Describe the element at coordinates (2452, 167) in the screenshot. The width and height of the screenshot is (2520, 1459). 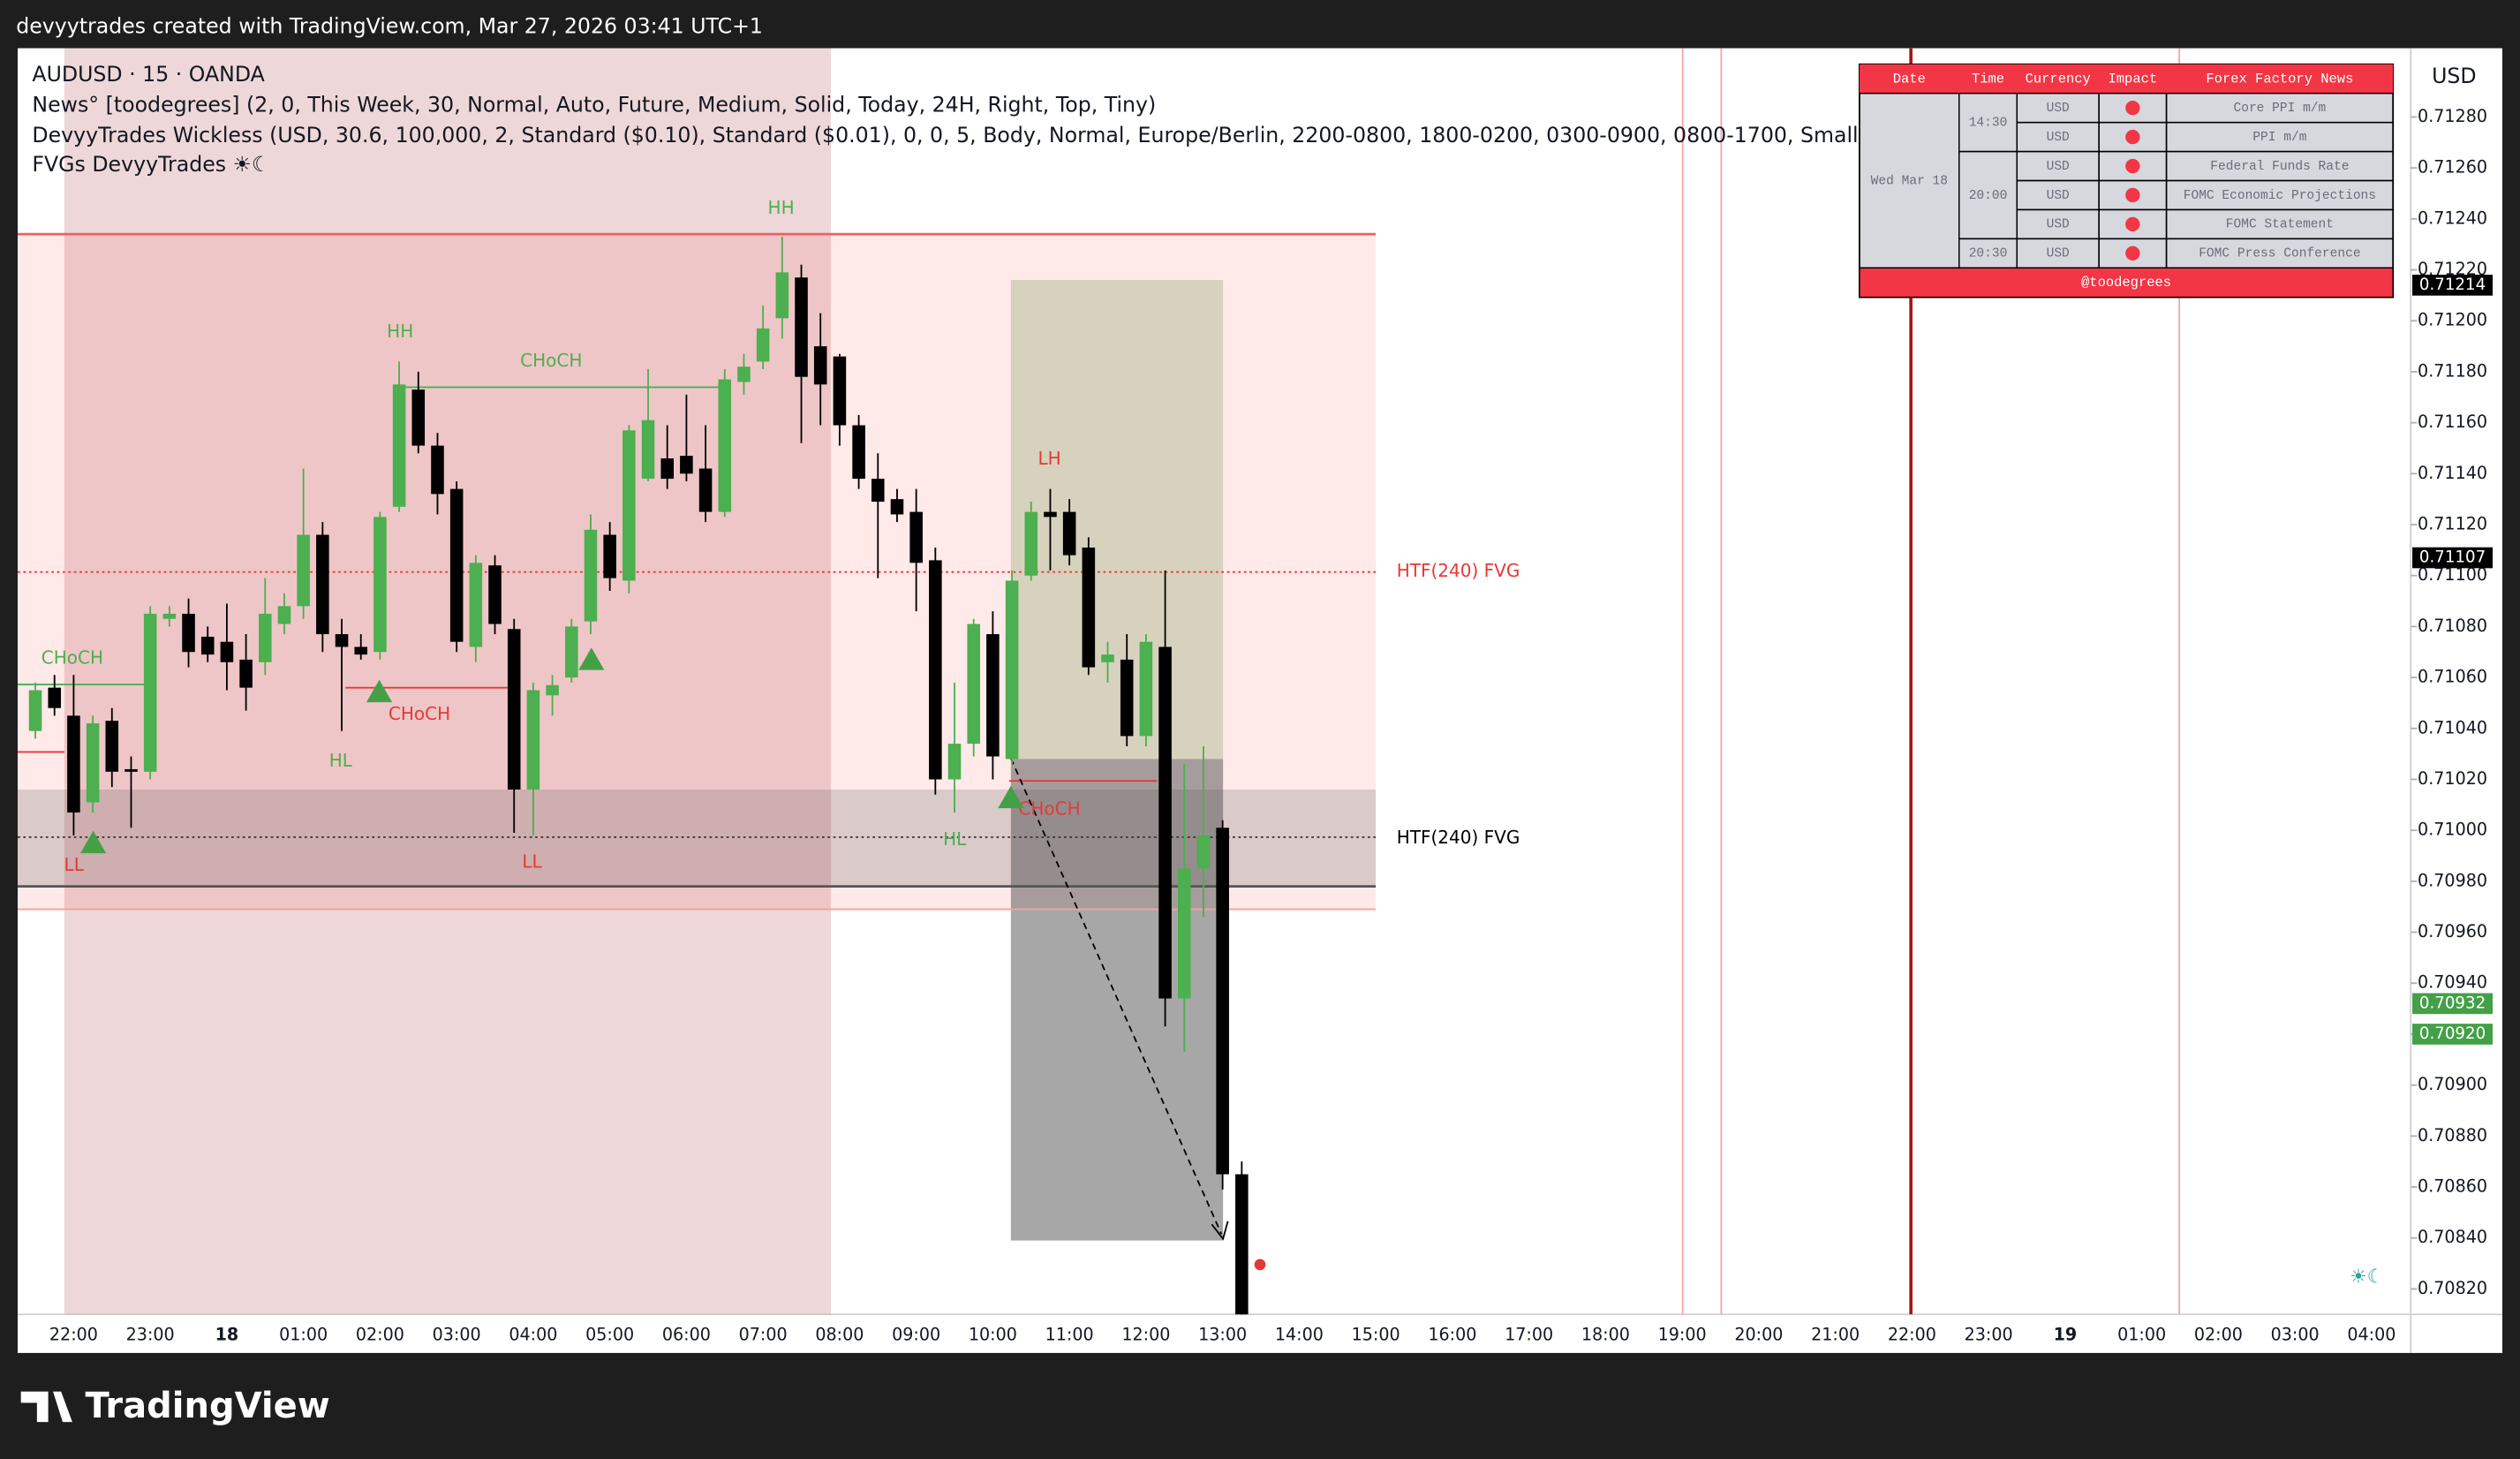
I see `y-tick-label: 0.71260` at that location.